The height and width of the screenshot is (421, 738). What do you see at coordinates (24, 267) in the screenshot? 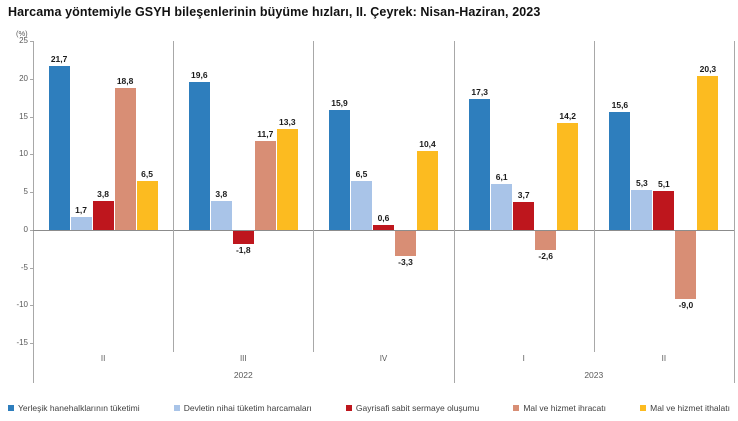
I see `y-tick-label: -5` at bounding box center [24, 267].